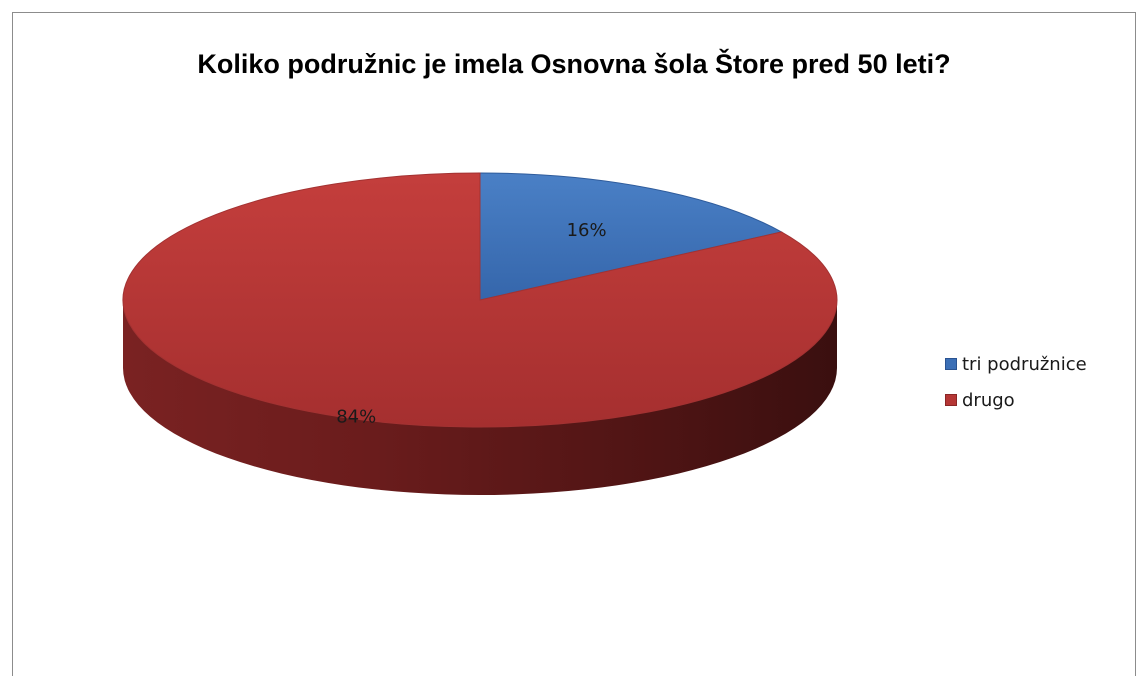 This screenshot has height=677, width=1148. Describe the element at coordinates (1024, 364) in the screenshot. I see `legend-label-tri-podruznice: tri podružnice` at that location.